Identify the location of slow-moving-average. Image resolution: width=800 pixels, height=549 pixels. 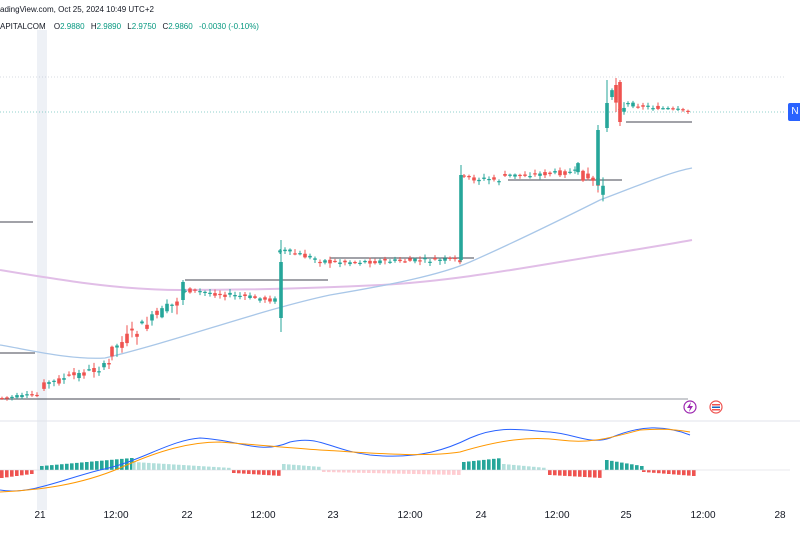
(346, 265).